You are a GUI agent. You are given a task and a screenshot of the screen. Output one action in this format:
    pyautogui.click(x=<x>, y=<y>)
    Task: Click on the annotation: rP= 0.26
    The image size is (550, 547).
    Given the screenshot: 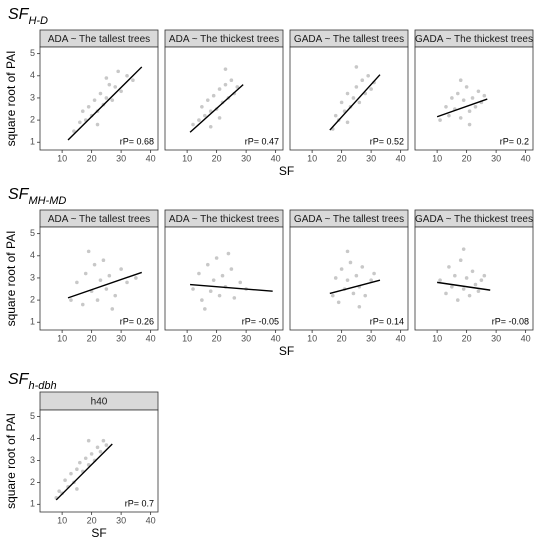 What is the action you would take?
    pyautogui.click(x=137, y=321)
    